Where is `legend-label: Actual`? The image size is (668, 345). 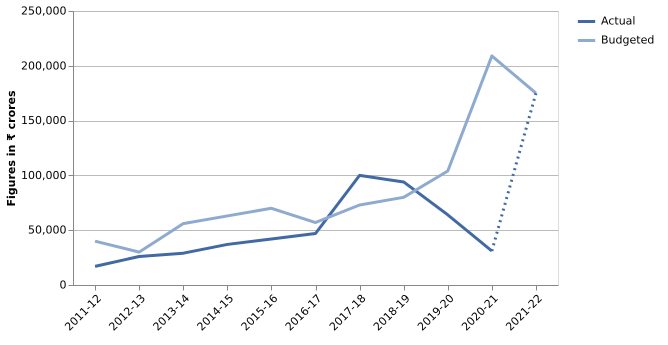
legend-label: Actual is located at coordinates (618, 21).